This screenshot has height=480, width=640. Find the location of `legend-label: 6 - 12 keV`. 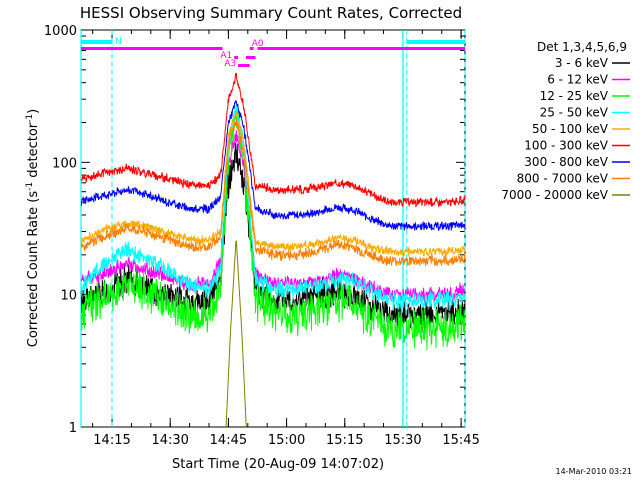

legend-label: 6 - 12 keV is located at coordinates (578, 80).